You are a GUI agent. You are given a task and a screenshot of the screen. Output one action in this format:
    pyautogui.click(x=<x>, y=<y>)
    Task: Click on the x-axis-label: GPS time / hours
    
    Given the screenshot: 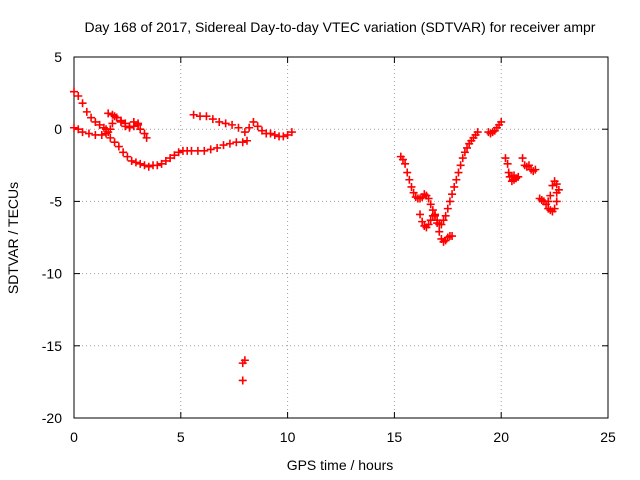 What is the action you would take?
    pyautogui.click(x=340, y=465)
    